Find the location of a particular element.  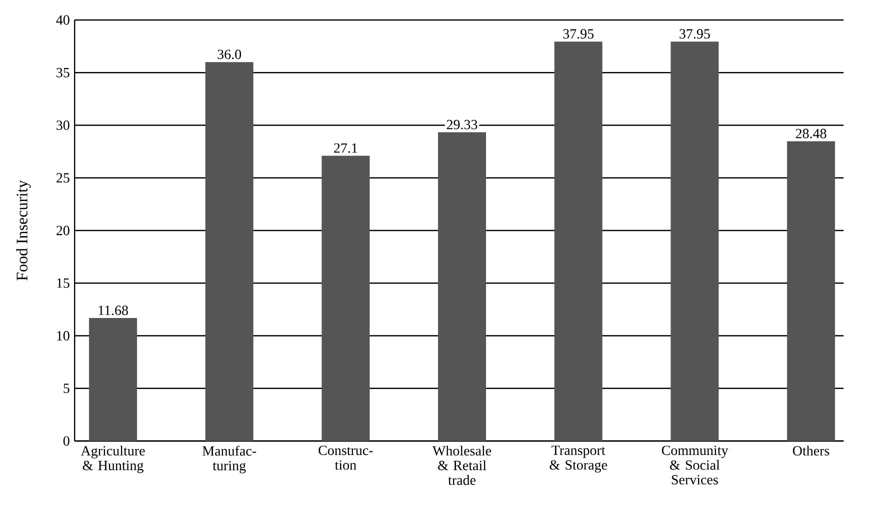

y-tick-label: 20 is located at coordinates (63, 231).